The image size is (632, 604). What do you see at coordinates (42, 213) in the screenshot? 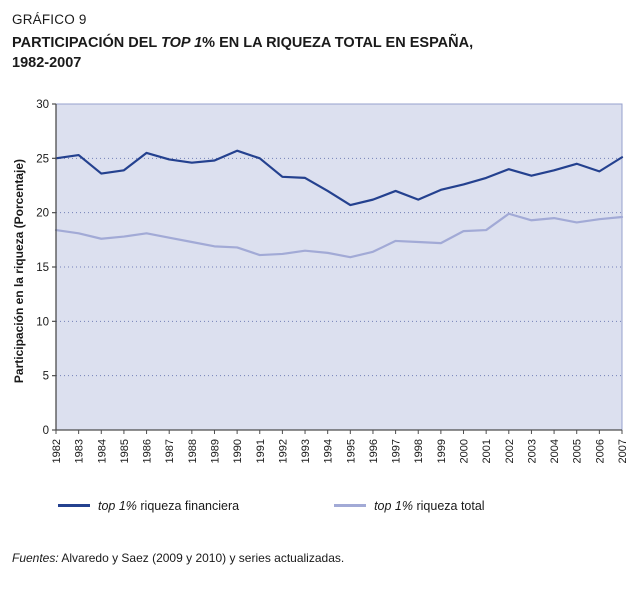
I see `svg-text: 20` at bounding box center [42, 213].